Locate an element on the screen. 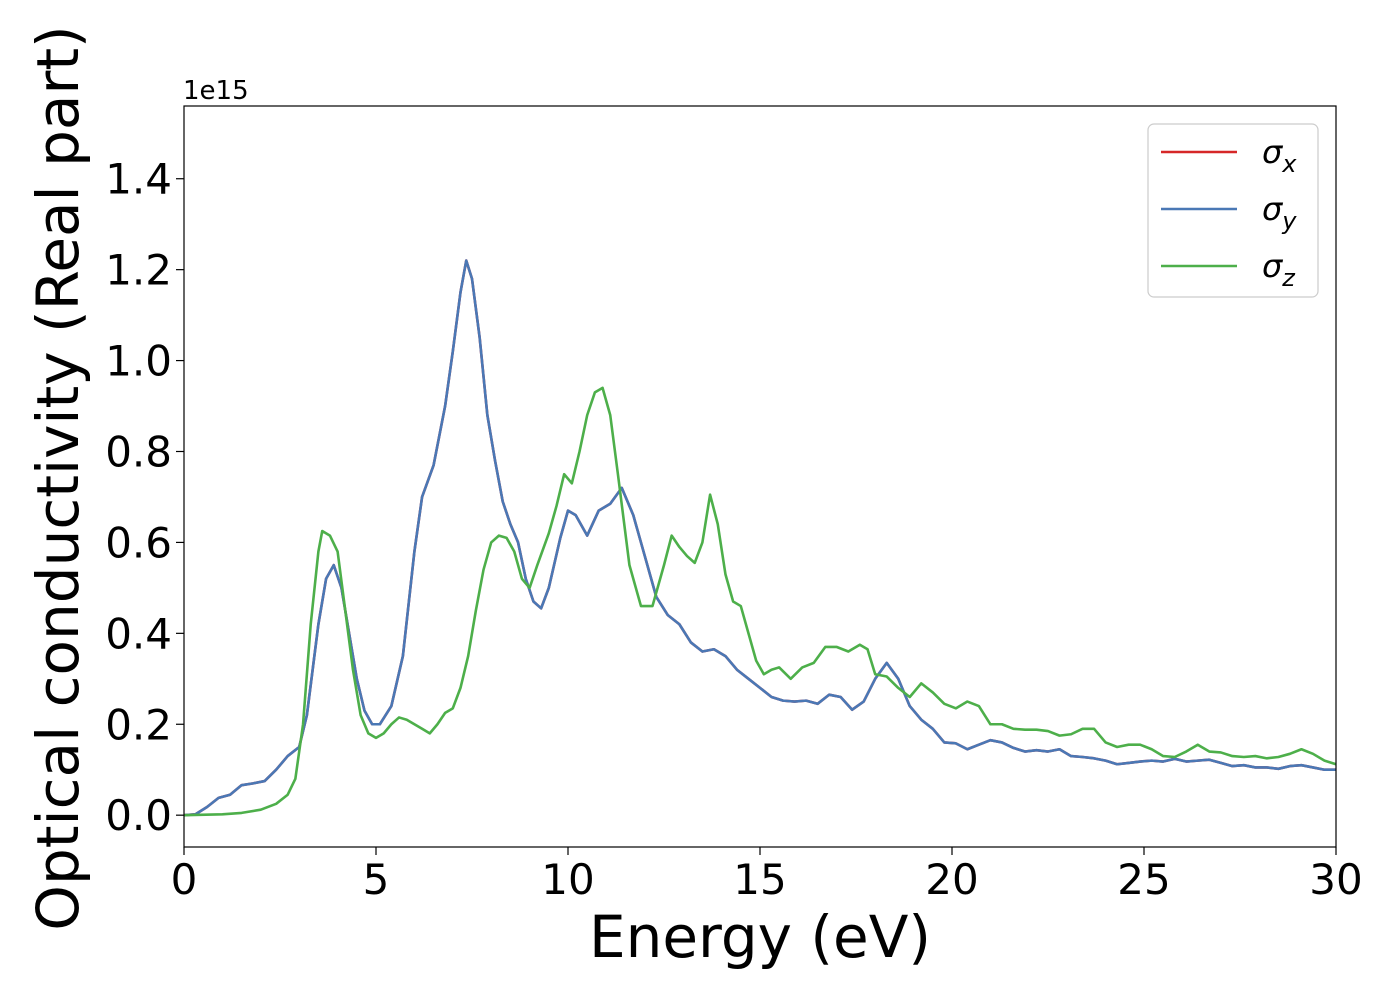  legend-label-z: σz is located at coordinates (1279, 269).